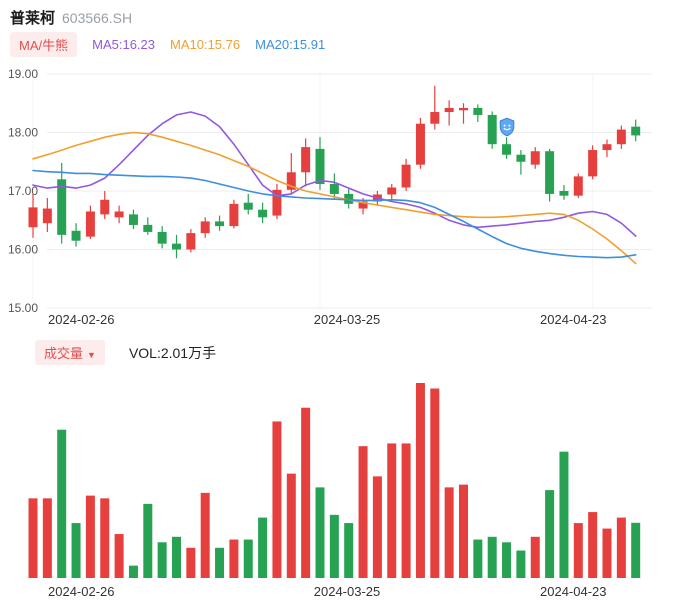 The height and width of the screenshot is (606, 686). Describe the element at coordinates (23, 133) in the screenshot. I see `svg-text: 18.00` at that location.